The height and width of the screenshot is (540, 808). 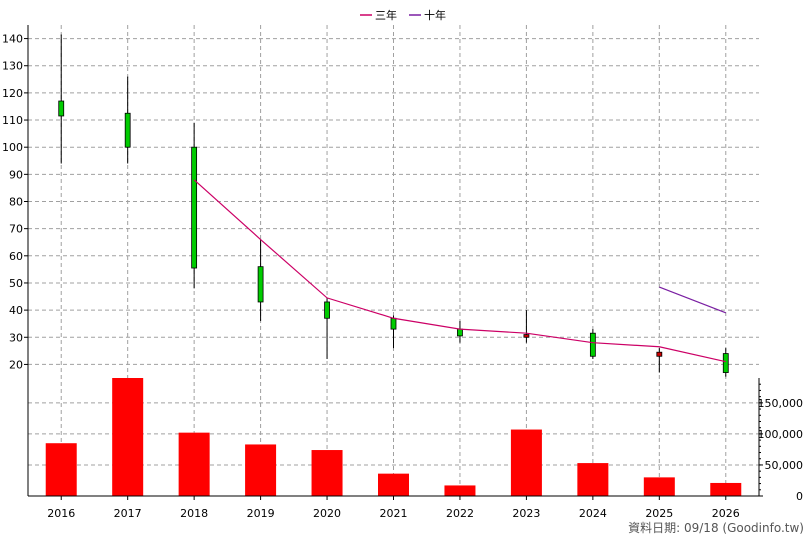 I want to click on price-tick-label: 70, so click(x=16, y=229).